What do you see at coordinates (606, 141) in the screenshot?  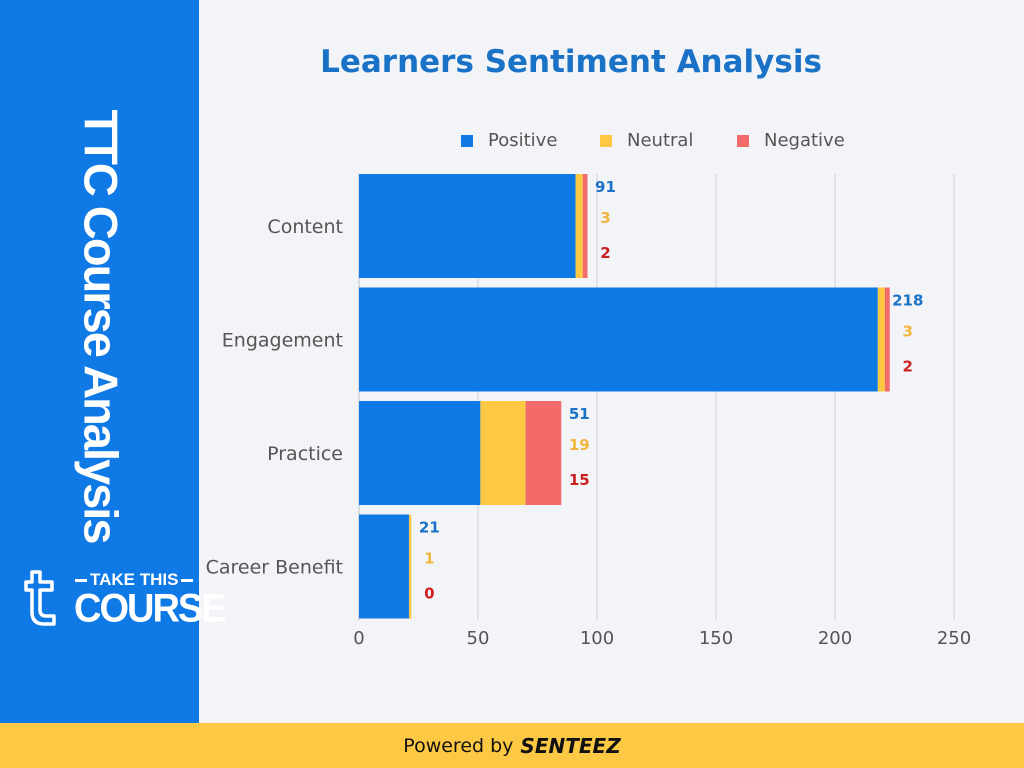 I see `legend-swatch-neutral` at bounding box center [606, 141].